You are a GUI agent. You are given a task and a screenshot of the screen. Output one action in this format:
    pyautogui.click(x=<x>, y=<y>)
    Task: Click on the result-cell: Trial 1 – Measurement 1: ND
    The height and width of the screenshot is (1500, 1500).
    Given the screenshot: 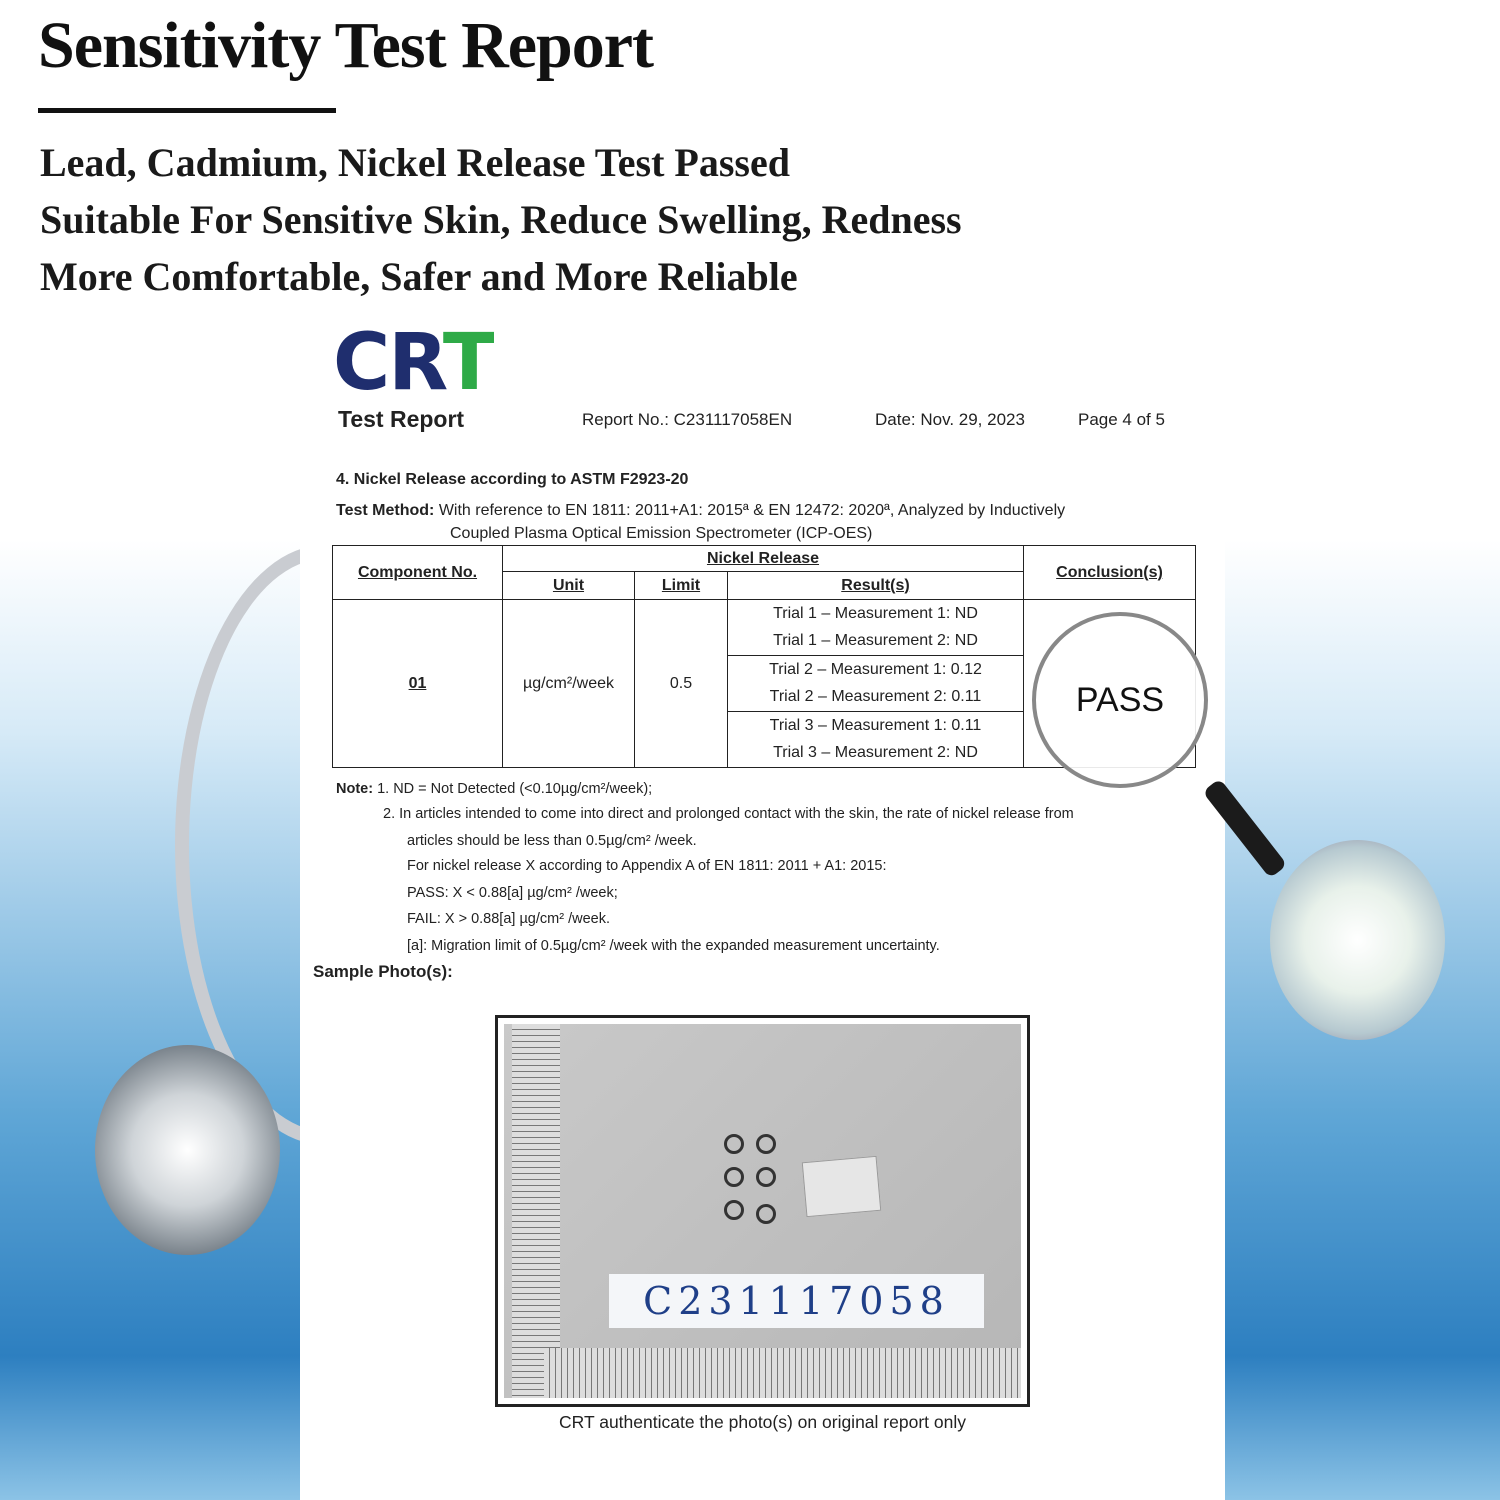 What is the action you would take?
    pyautogui.click(x=875, y=613)
    